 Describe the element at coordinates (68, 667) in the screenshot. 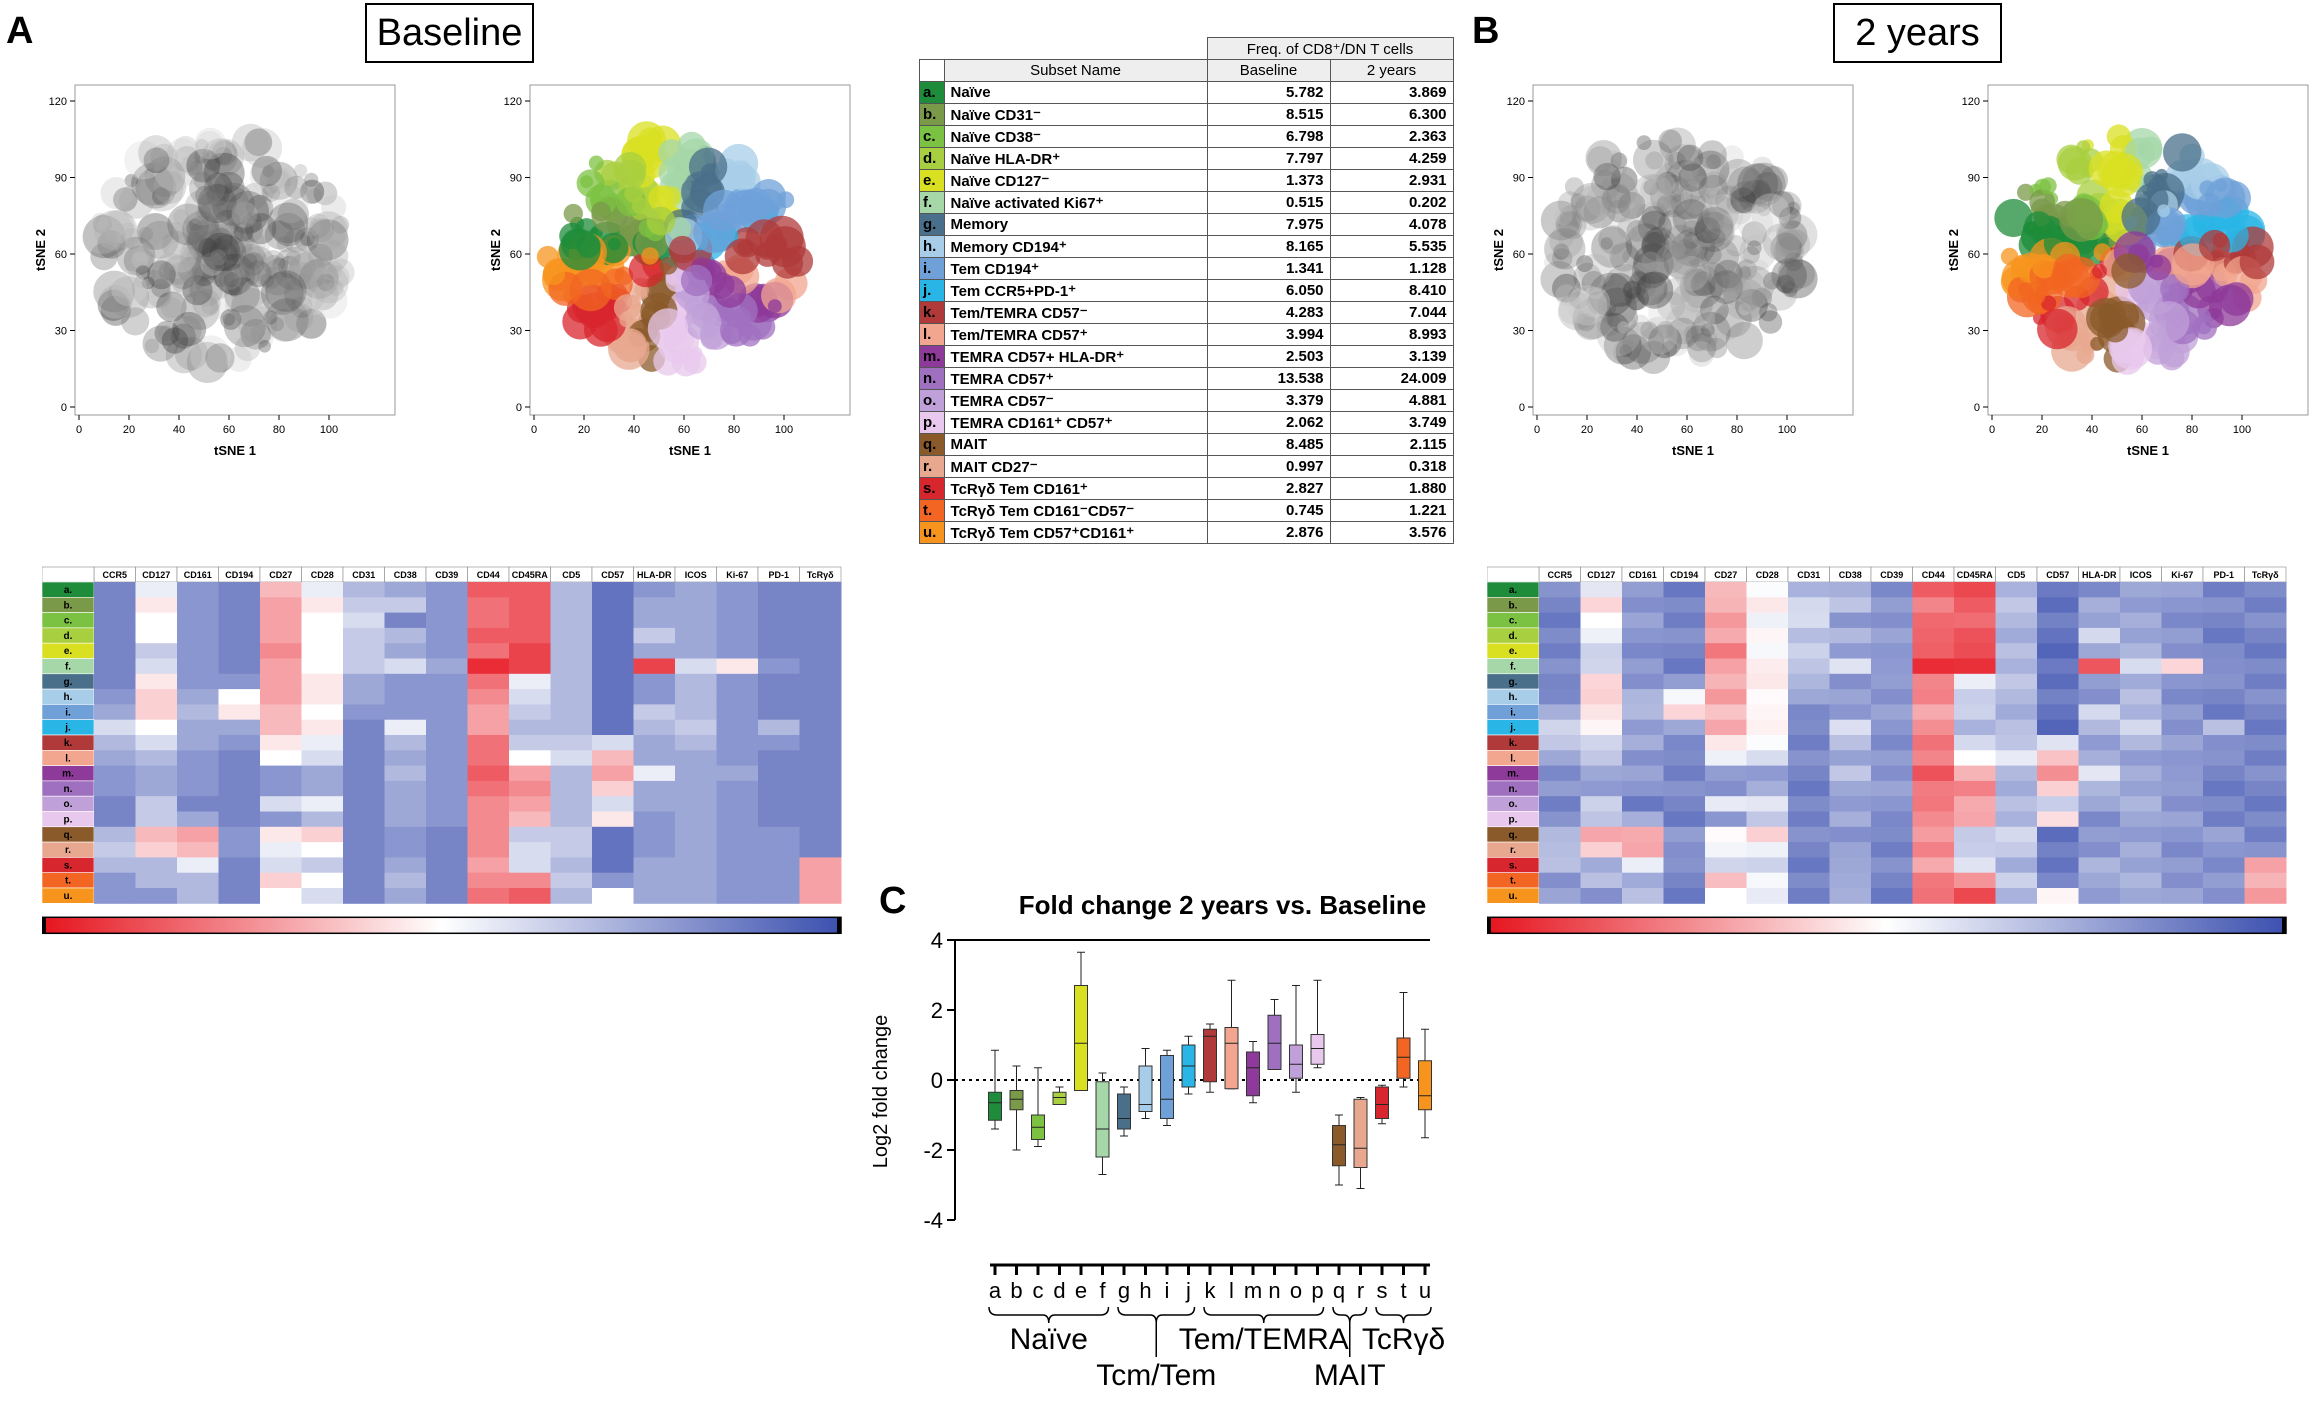

I see `heatmap-row-label: f.` at that location.